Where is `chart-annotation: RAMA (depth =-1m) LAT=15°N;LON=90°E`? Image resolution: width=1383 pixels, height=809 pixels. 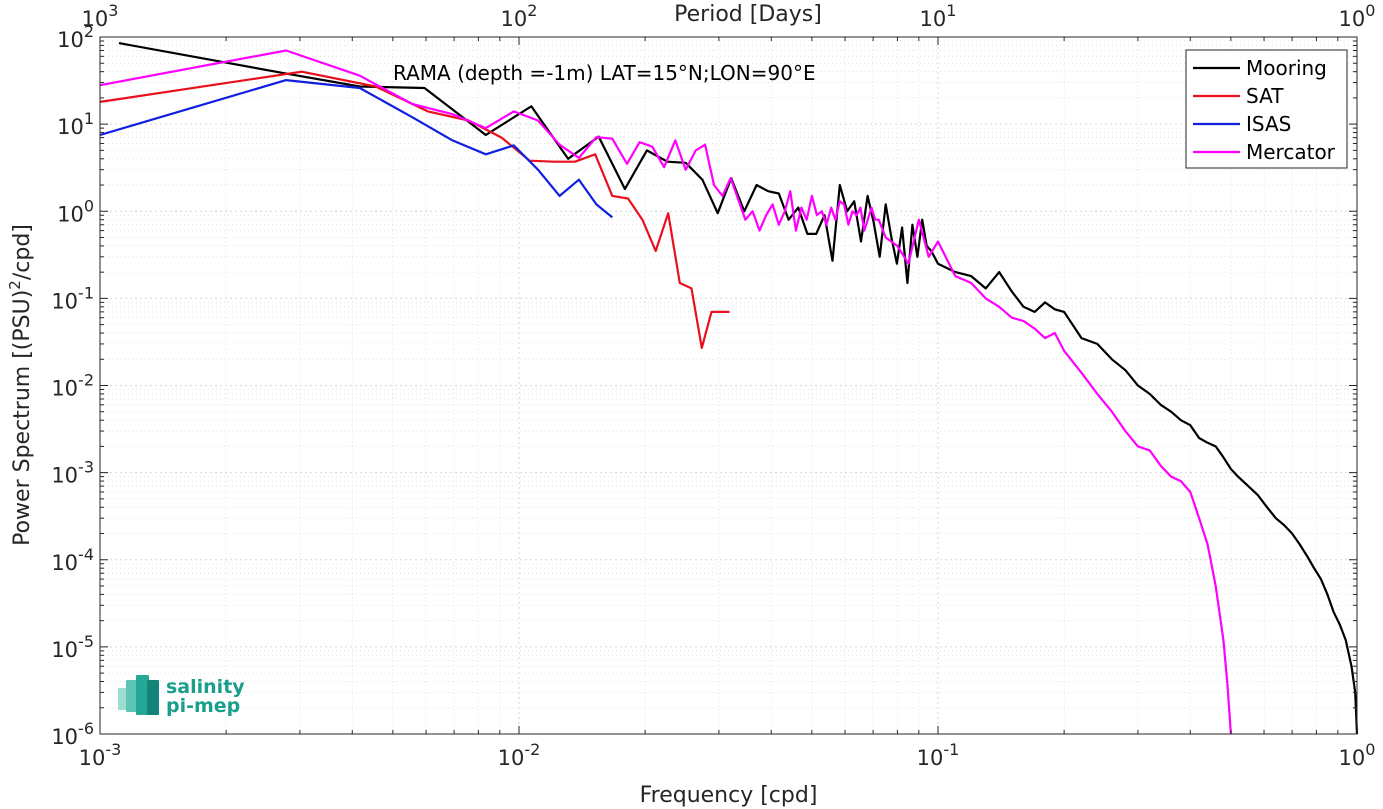 chart-annotation: RAMA (depth =-1m) LAT=15°N;LON=90°E is located at coordinates (604, 73).